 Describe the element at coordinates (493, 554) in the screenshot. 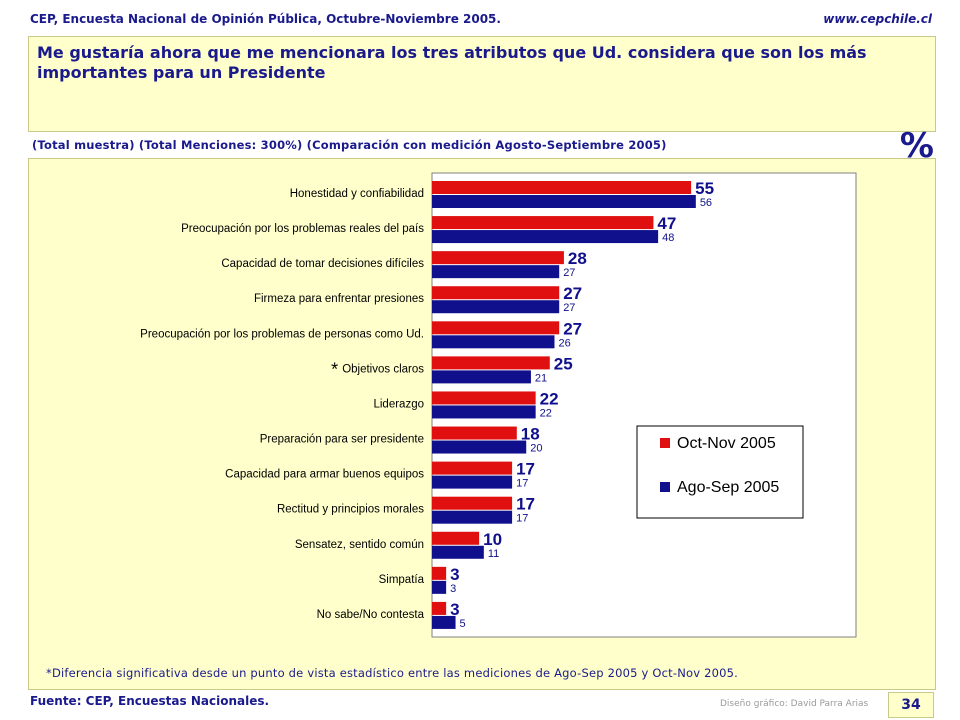

I see `data-label-ago-sep-2005: 11` at that location.